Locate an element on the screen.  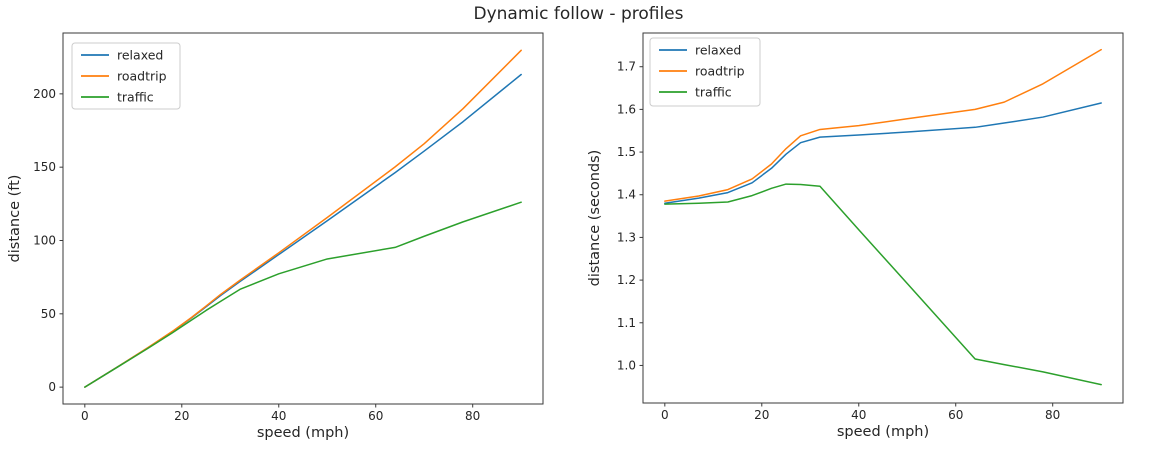
y-tick-label: 1.7 is located at coordinates (626, 67).